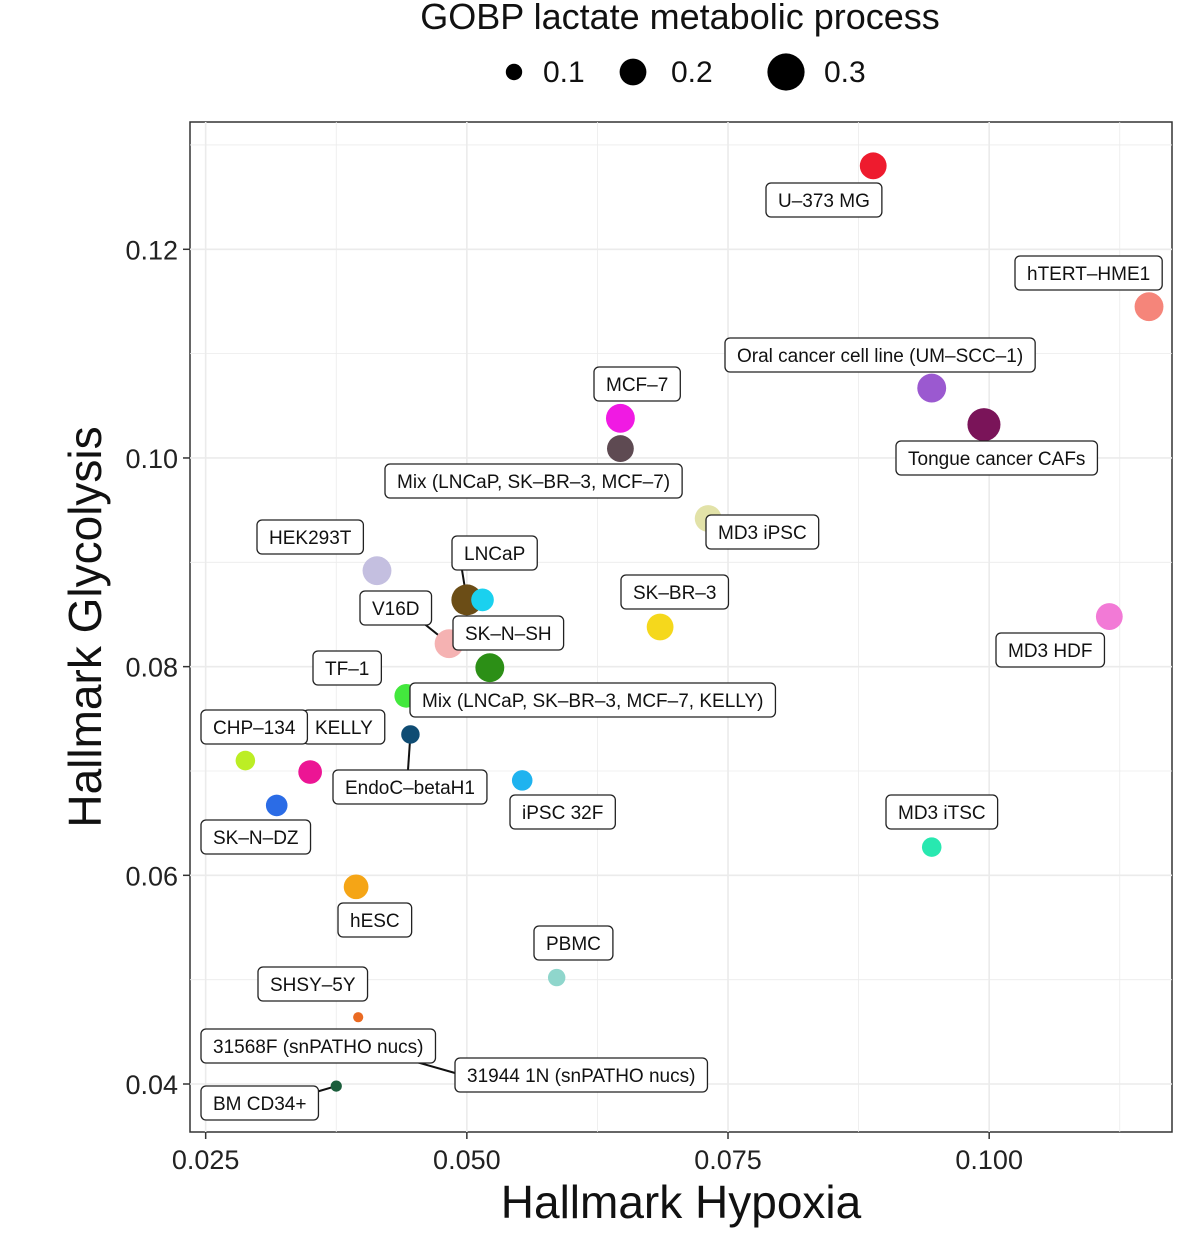  I want to click on data-label-text: hTERT–HME1, so click(1088, 274).